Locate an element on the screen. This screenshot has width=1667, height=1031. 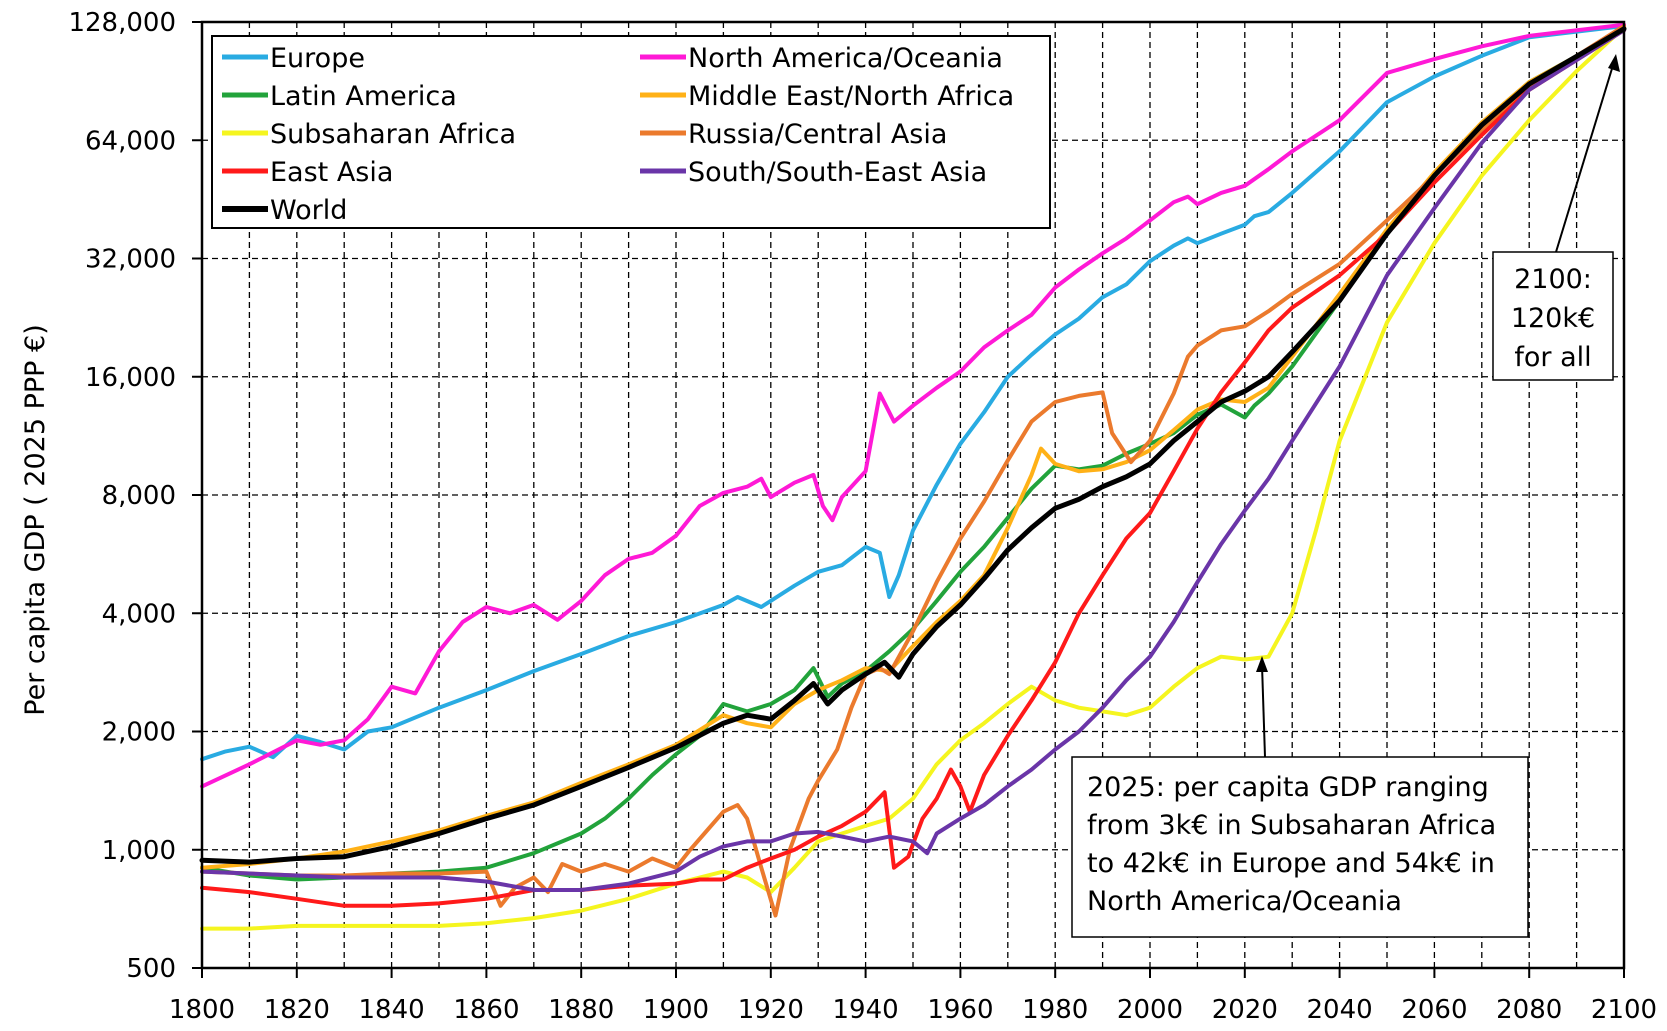
annotation-2100-box is located at coordinates (1553, 316).